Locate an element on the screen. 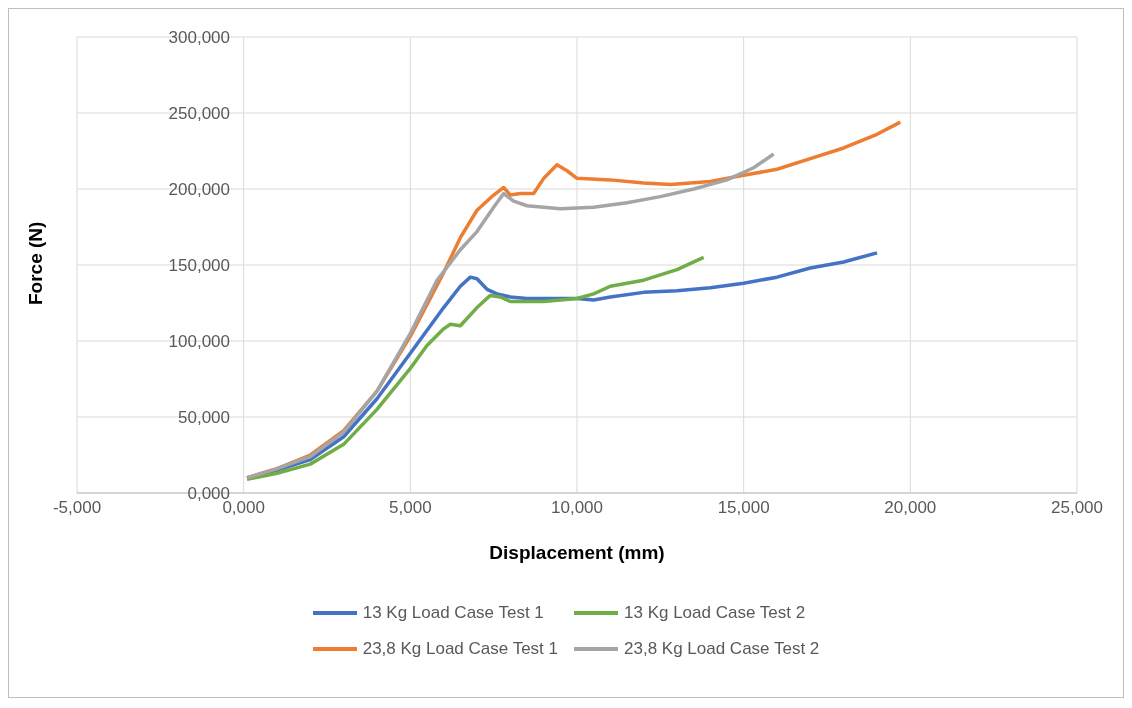 The width and height of the screenshot is (1132, 708). line-series is located at coordinates (475, 368).